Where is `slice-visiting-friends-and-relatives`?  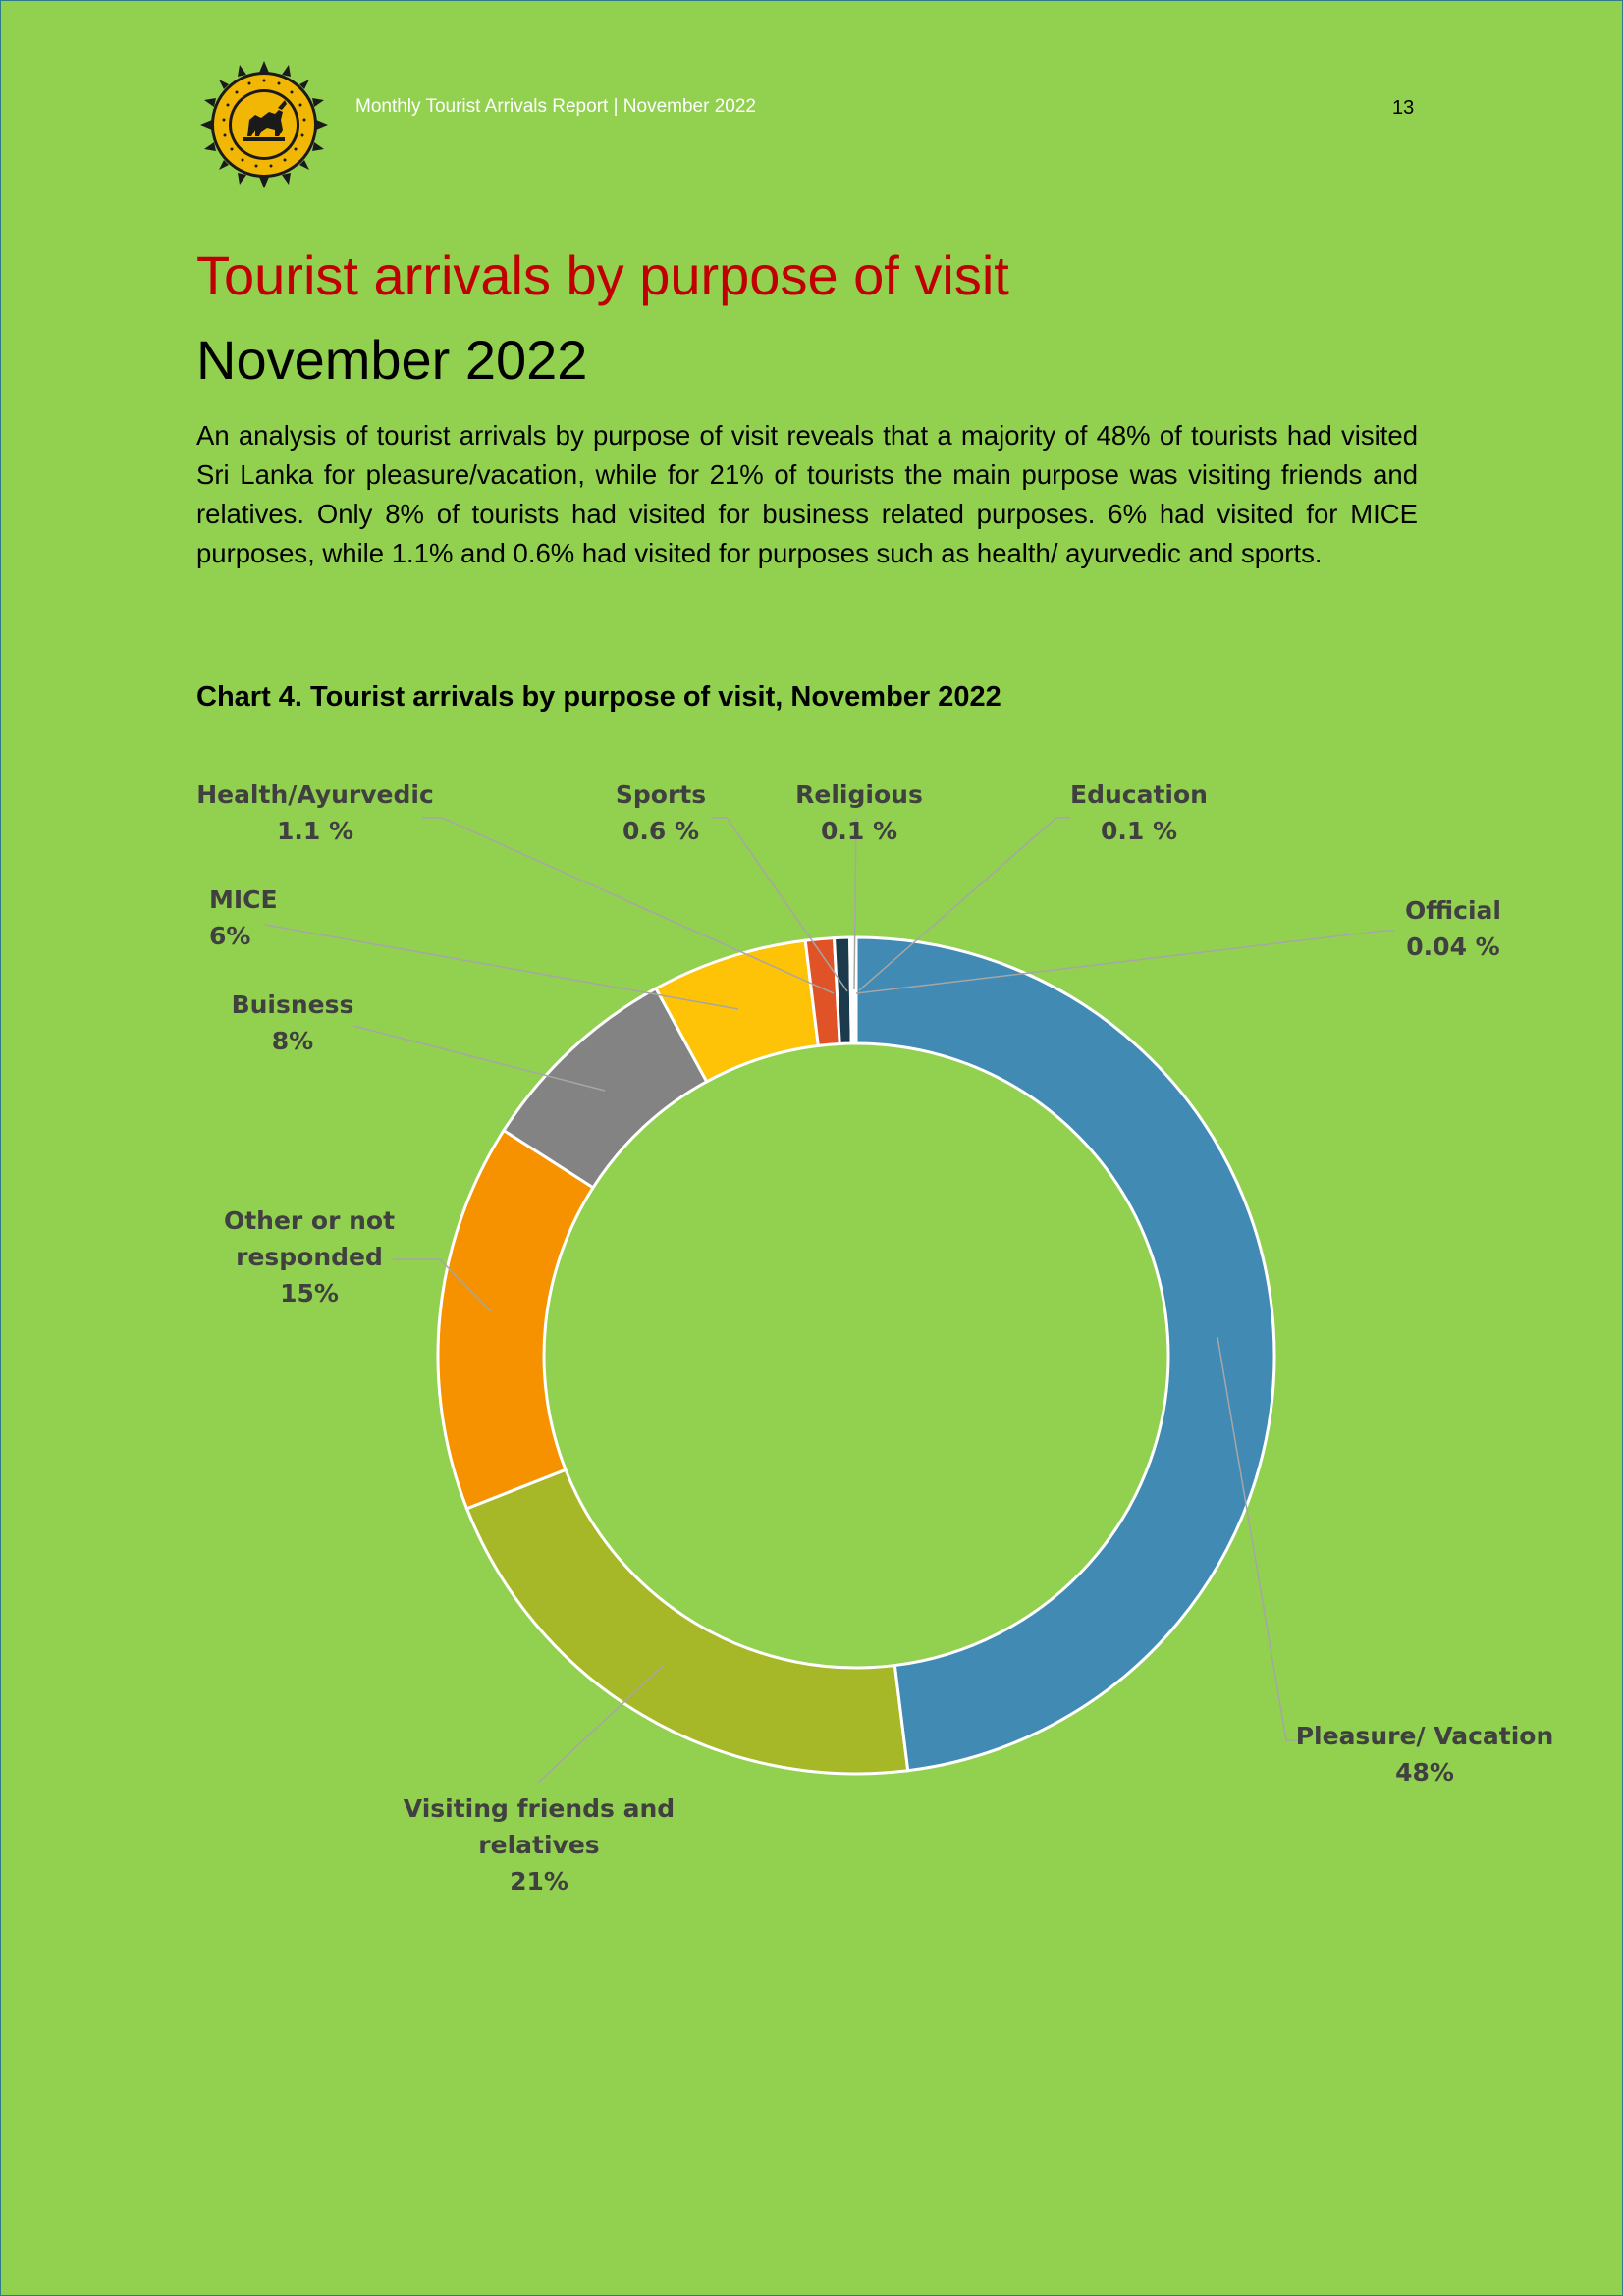 slice-visiting-friends-and-relatives is located at coordinates (687, 1622).